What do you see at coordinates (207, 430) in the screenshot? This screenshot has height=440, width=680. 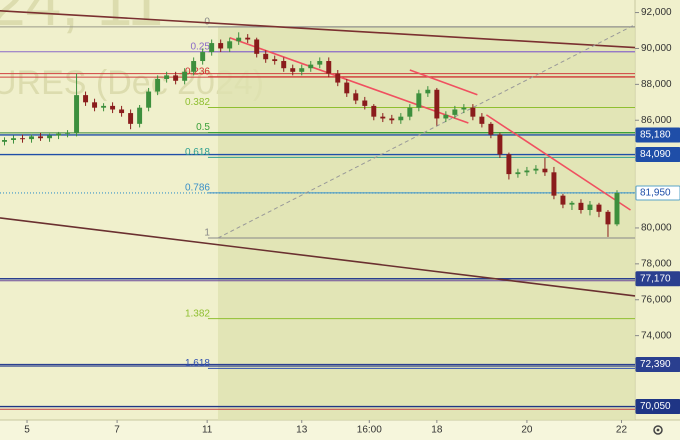 I see `x-tick-label: 11` at bounding box center [207, 430].